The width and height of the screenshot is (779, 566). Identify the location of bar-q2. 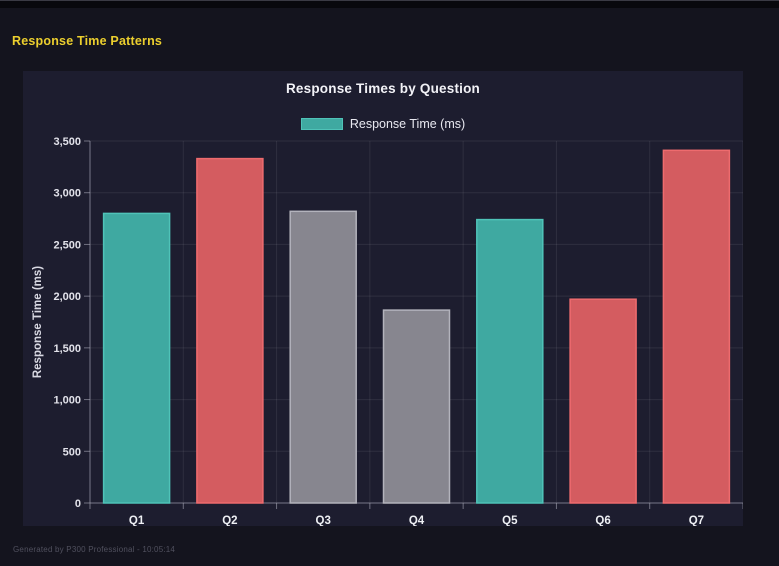
(230, 330).